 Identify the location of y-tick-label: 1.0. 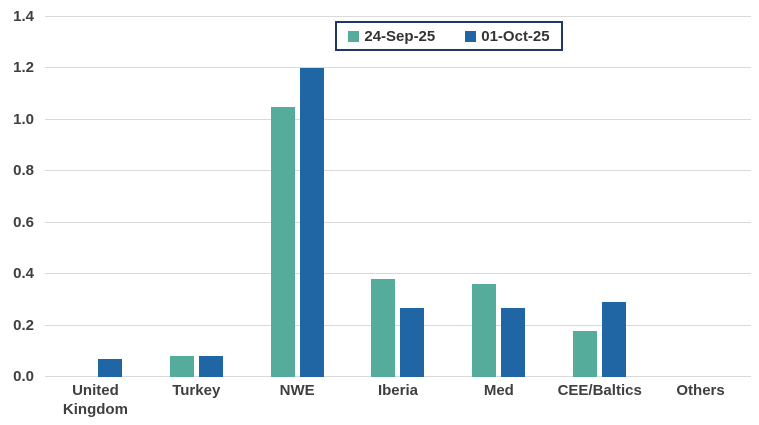
(23, 119).